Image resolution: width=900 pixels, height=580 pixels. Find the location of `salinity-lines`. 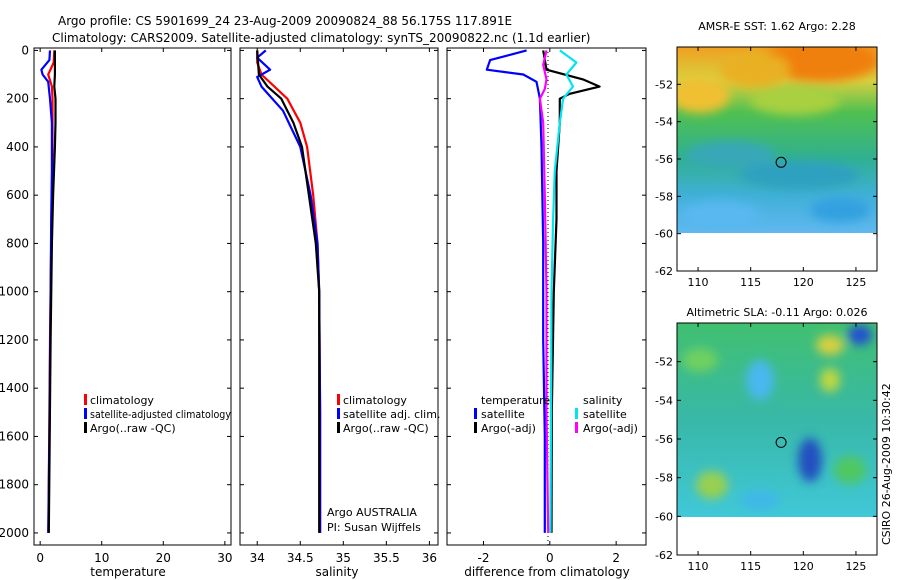

salinity-lines is located at coordinates (289, 291).